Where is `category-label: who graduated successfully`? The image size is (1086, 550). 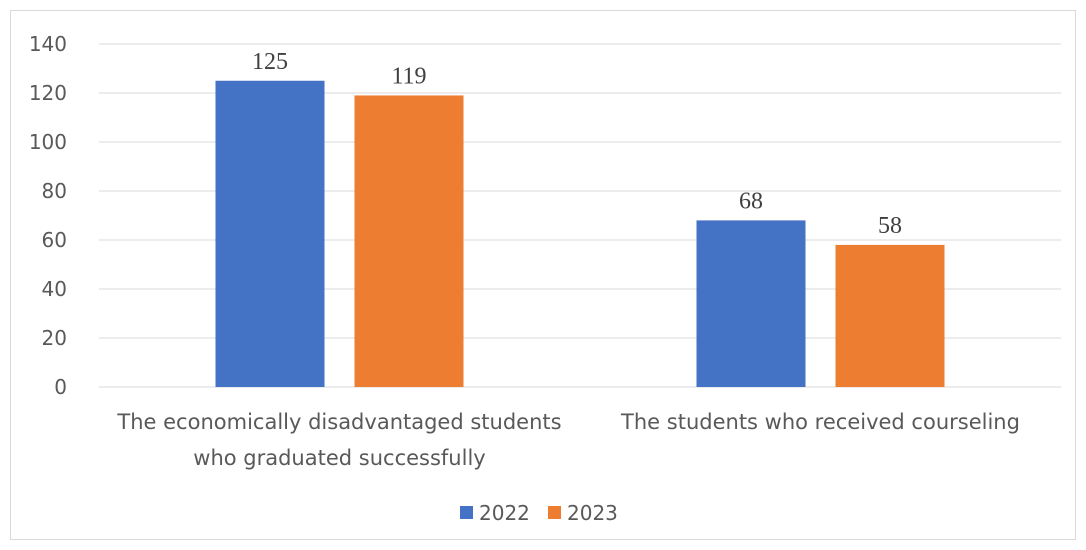 category-label: who graduated successfully is located at coordinates (339, 458).